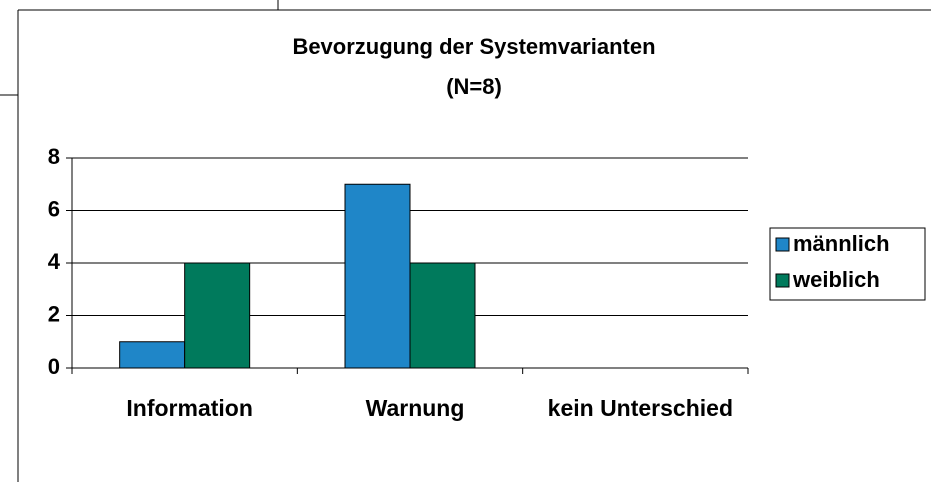 This screenshot has height=482, width=931. Describe the element at coordinates (54, 313) in the screenshot. I see `y-tick-label: 2` at that location.